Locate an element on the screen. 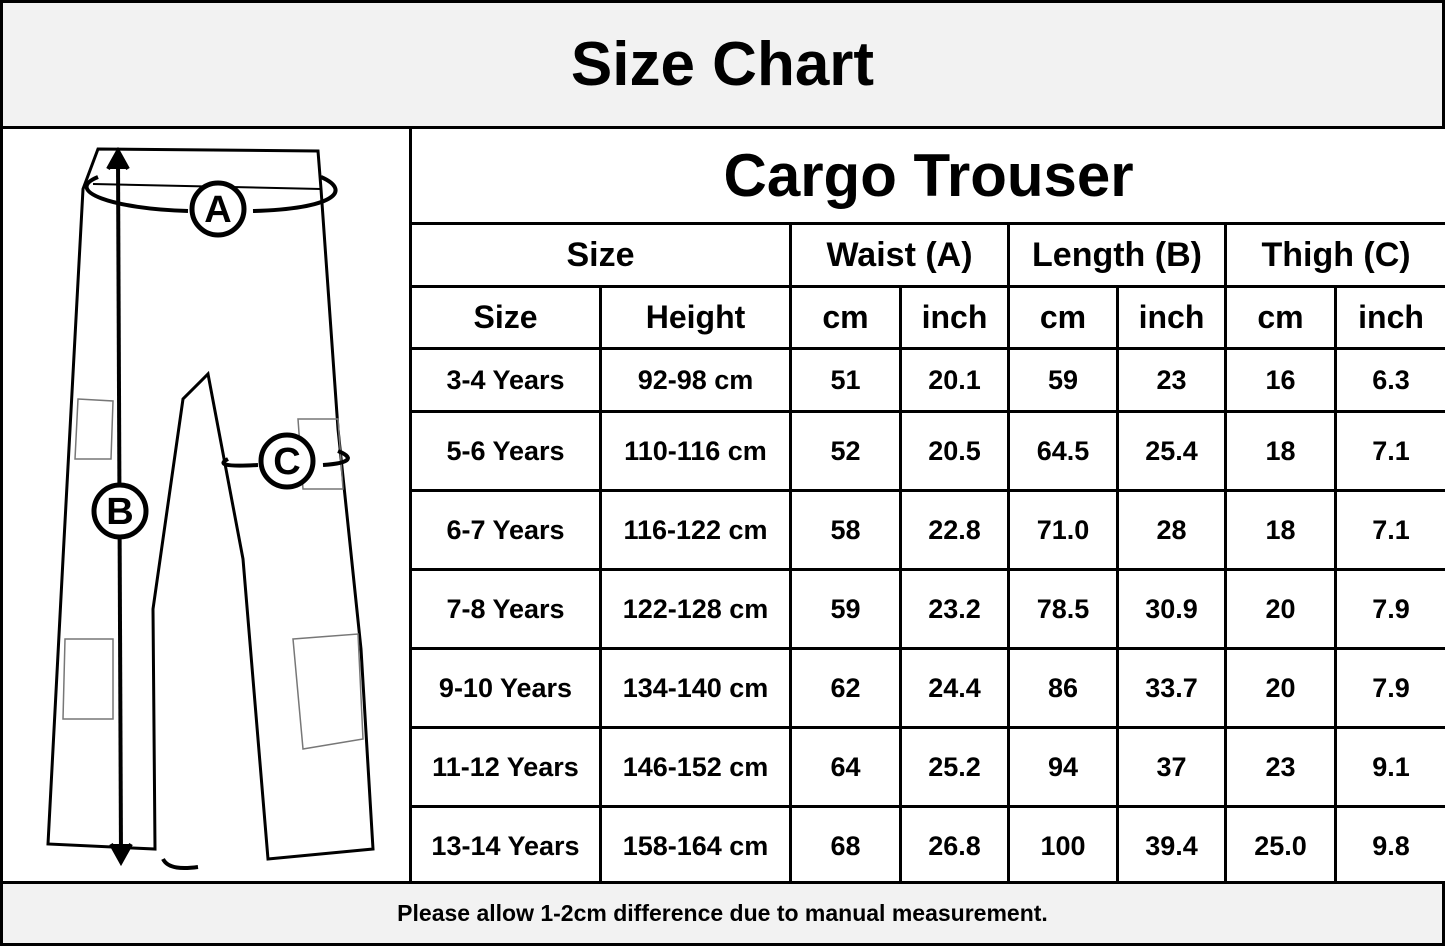 This screenshot has height=946, width=1445. svg-text: B is located at coordinates (119, 512).